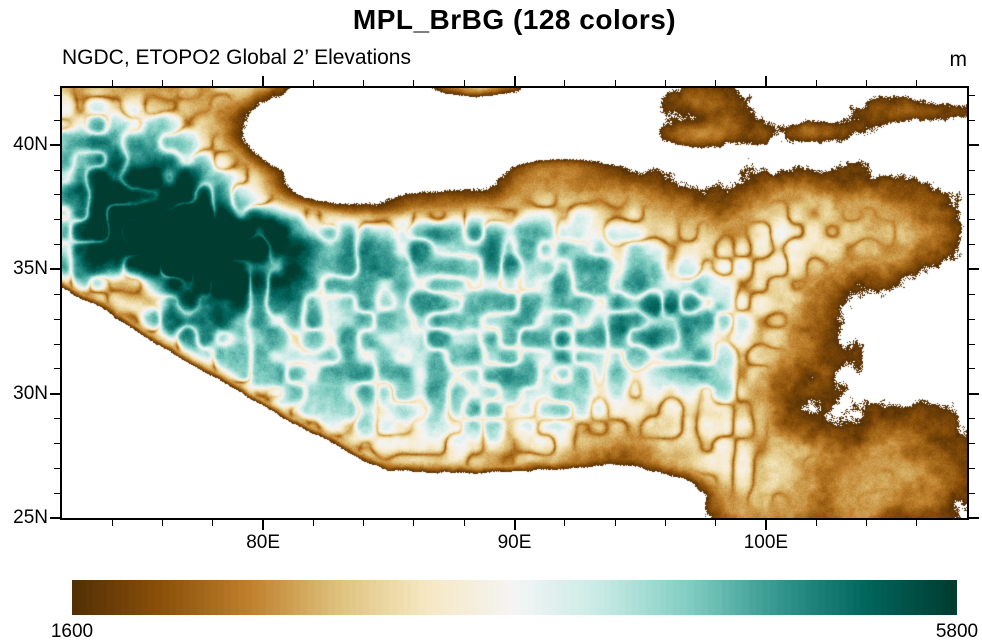 The width and height of the screenshot is (982, 642). Describe the element at coordinates (263, 542) in the screenshot. I see `x-tick-label: 80E` at that location.